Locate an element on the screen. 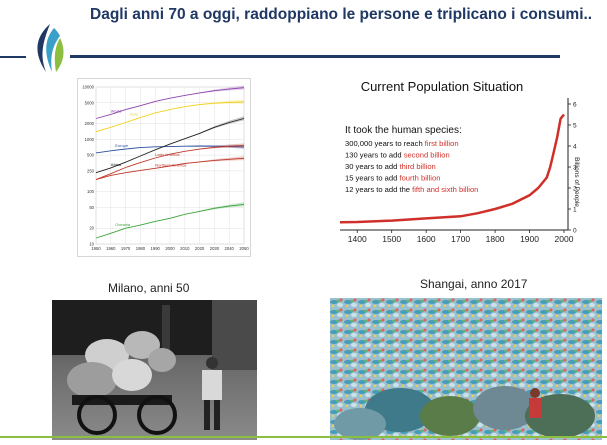 The height and width of the screenshot is (445, 607). chart2-ytick-label: 1 is located at coordinates (575, 210).